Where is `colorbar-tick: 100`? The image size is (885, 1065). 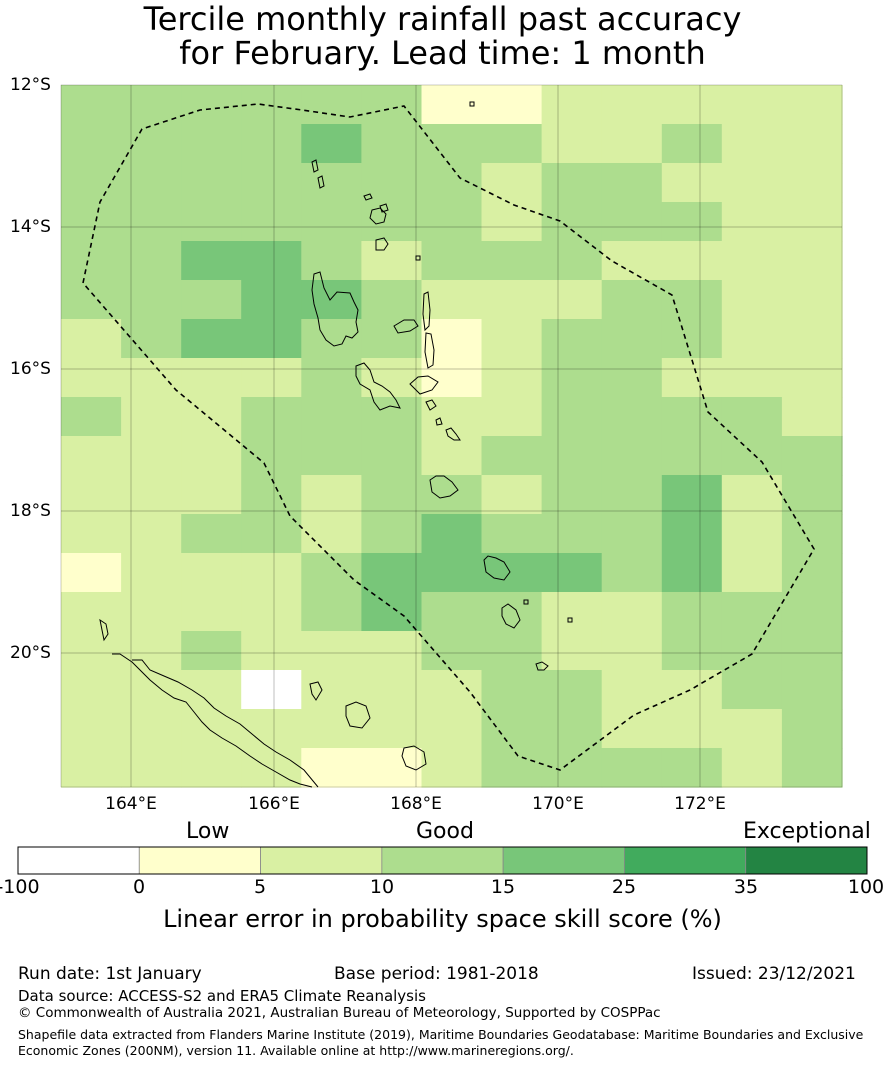 colorbar-tick: 100 is located at coordinates (866, 887).